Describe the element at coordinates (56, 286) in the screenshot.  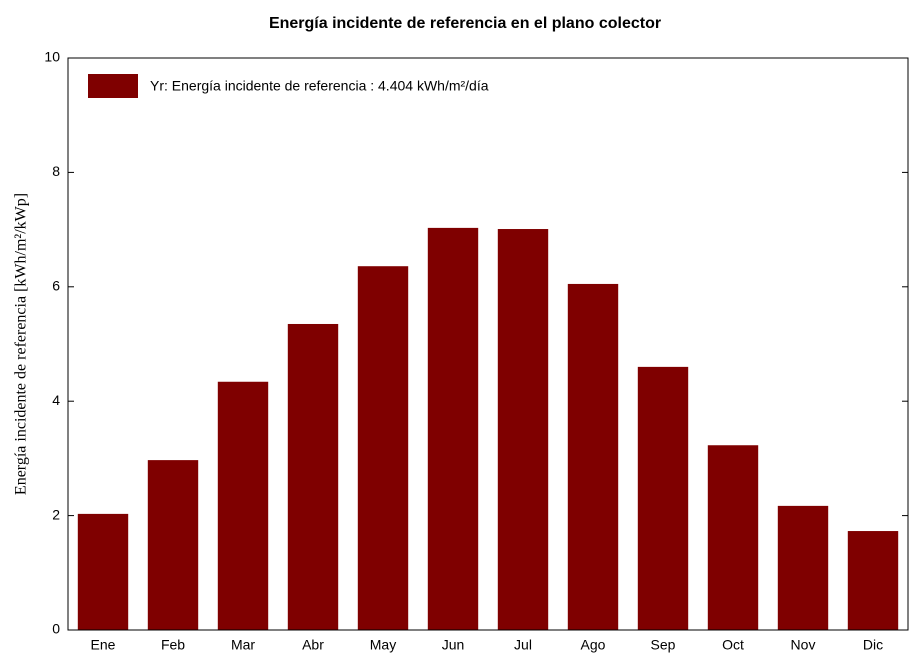
I see `y-tick-label: 6` at that location.